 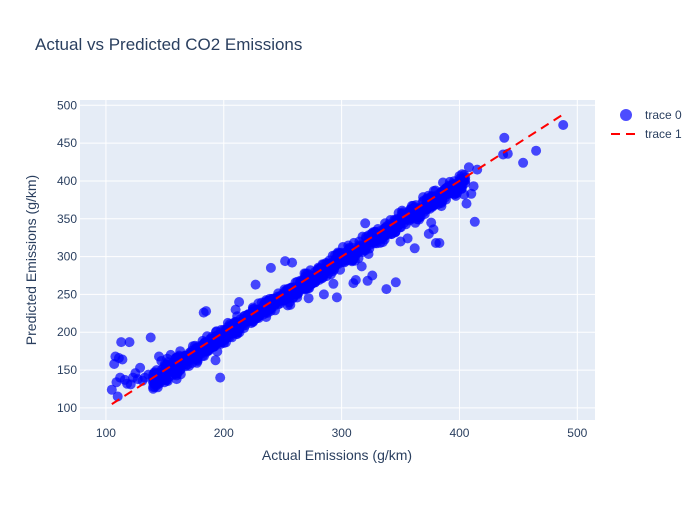 What do you see at coordinates (106, 433) in the screenshot?
I see `x-tick-label: 100` at bounding box center [106, 433].